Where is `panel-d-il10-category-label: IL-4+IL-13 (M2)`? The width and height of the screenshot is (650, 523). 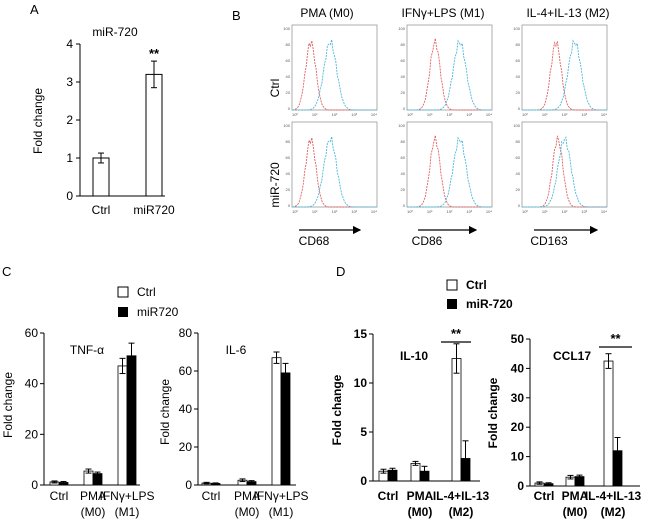
panel-d-il10-category-label: IL-4+IL-13 (M2) is located at coordinates (461, 504).